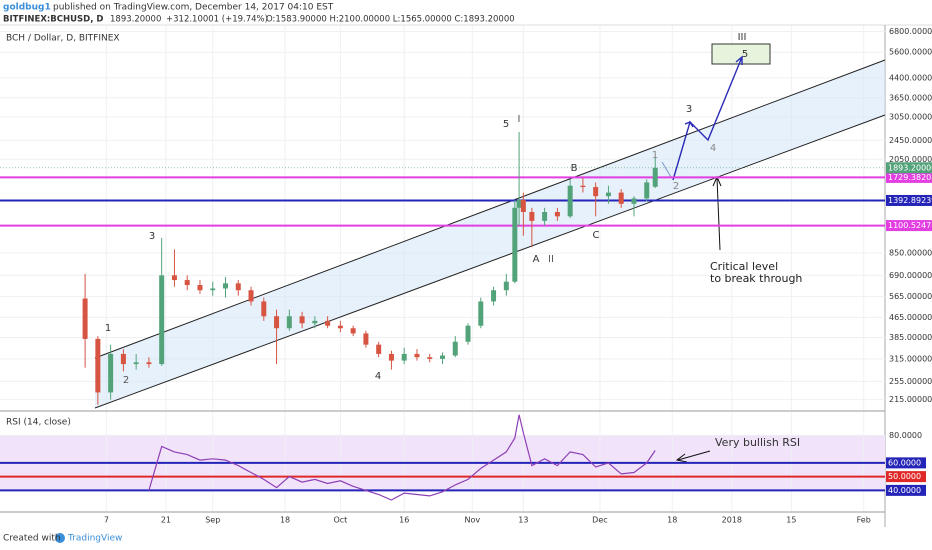 The height and width of the screenshot is (550, 932). I want to click on wave-label: I, so click(519, 119).